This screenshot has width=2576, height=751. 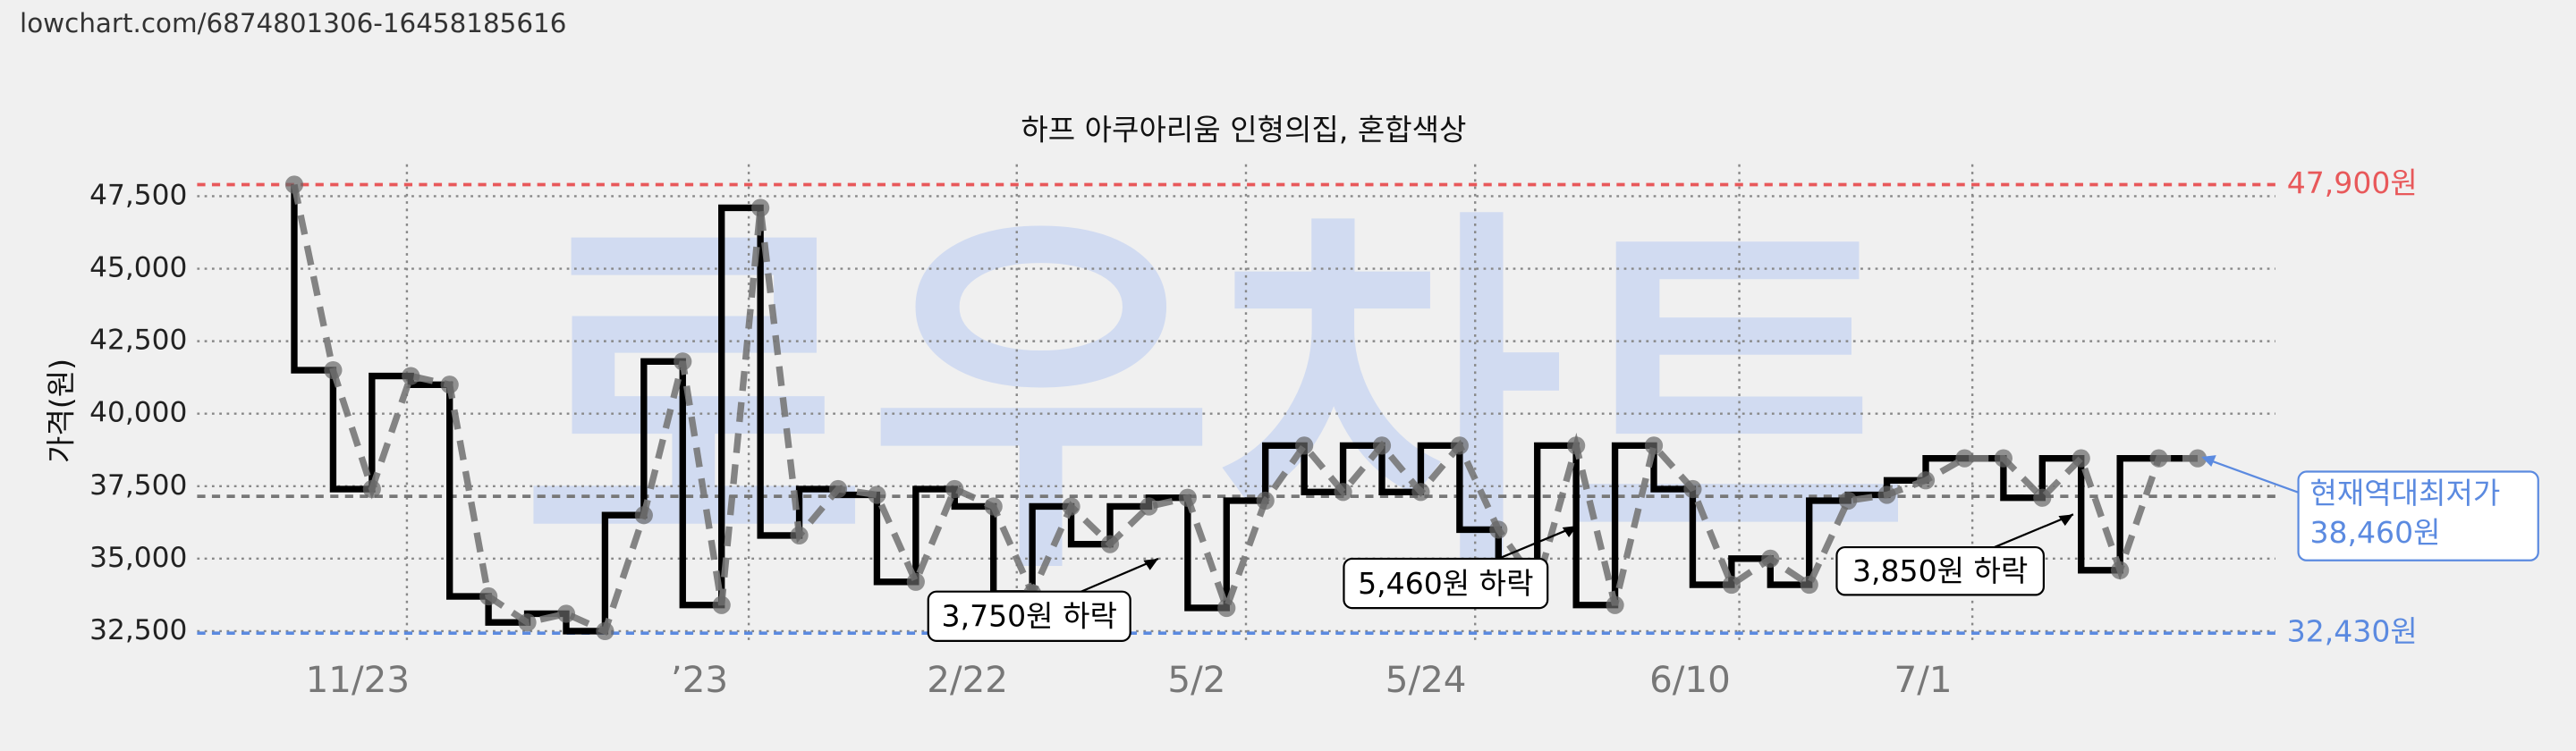 I want to click on y-axis-label: 가격(원), so click(x=60, y=411).